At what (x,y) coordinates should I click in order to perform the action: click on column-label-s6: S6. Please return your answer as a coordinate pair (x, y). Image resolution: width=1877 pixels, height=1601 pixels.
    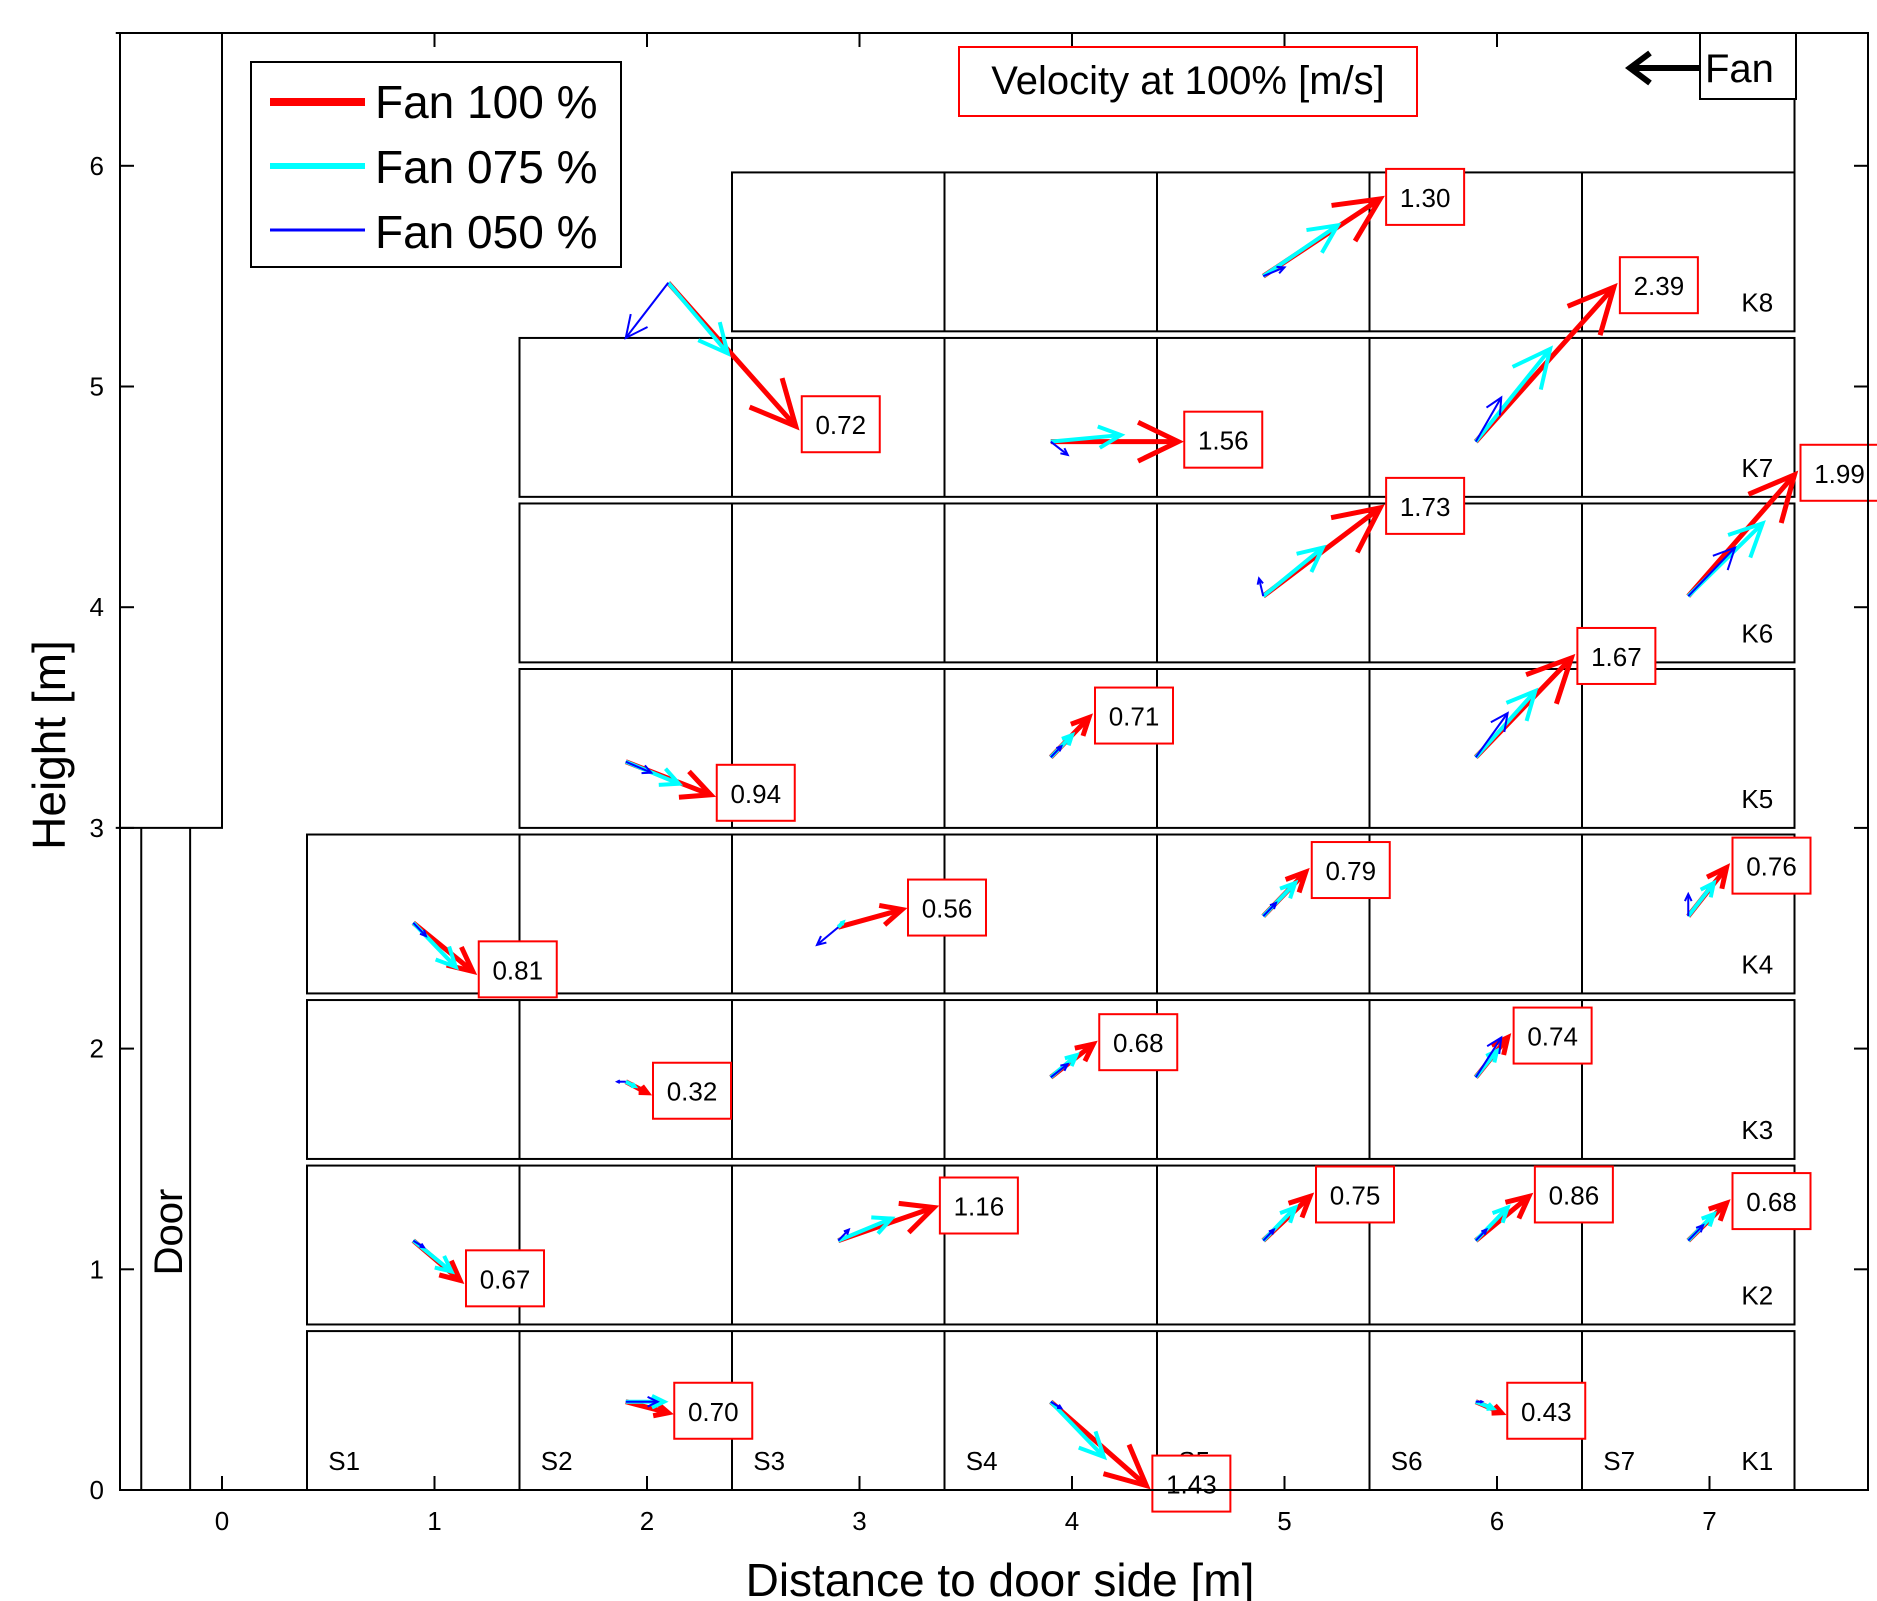
    Looking at the image, I should click on (1407, 1461).